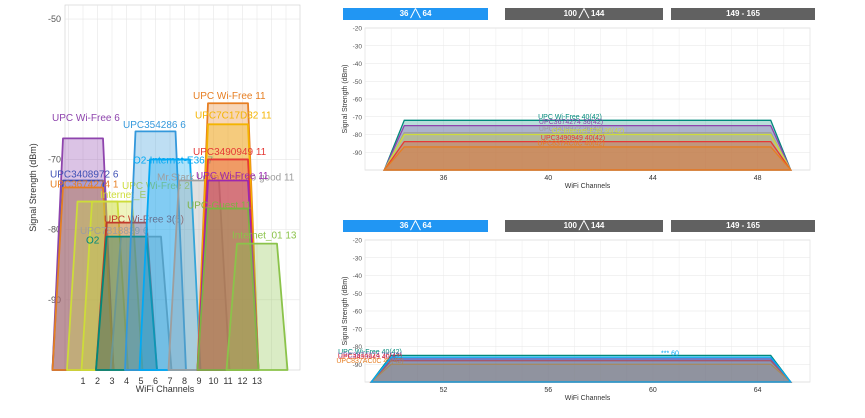  I want to click on network-label: UPC3408972 6, so click(84, 175).